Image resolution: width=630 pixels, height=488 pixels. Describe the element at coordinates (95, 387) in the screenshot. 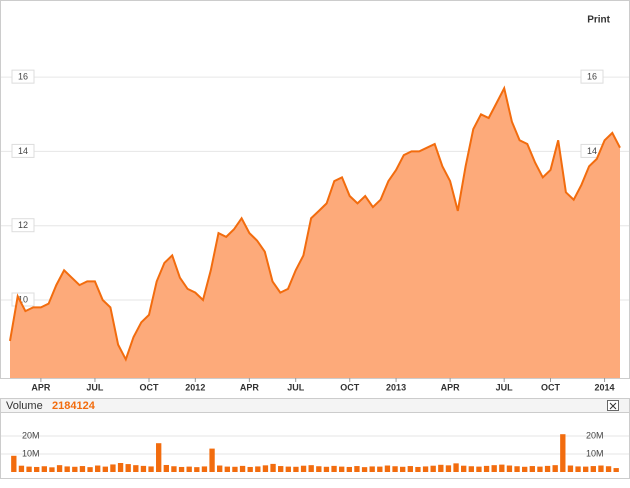

I see `x-tick-label: JUL` at that location.